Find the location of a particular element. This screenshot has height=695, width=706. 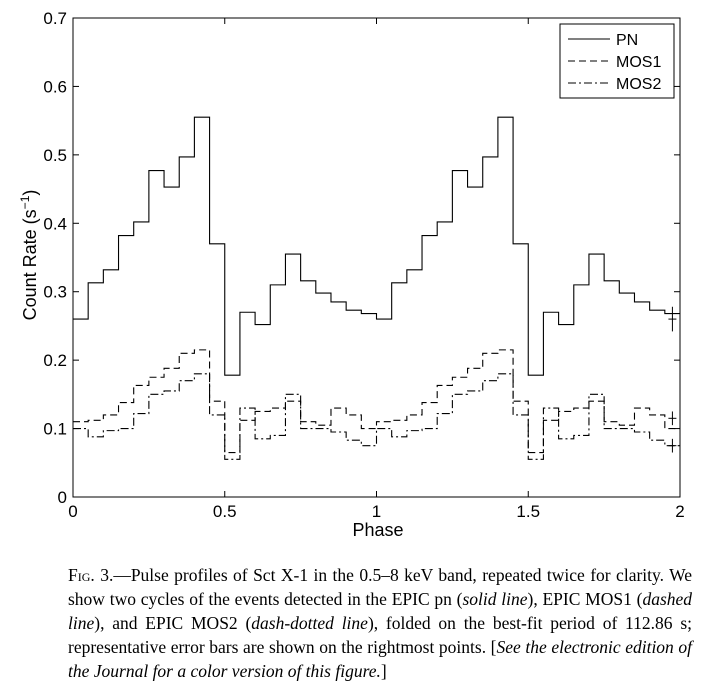

legend: PN MOS1 MOS2 is located at coordinates (617, 61).